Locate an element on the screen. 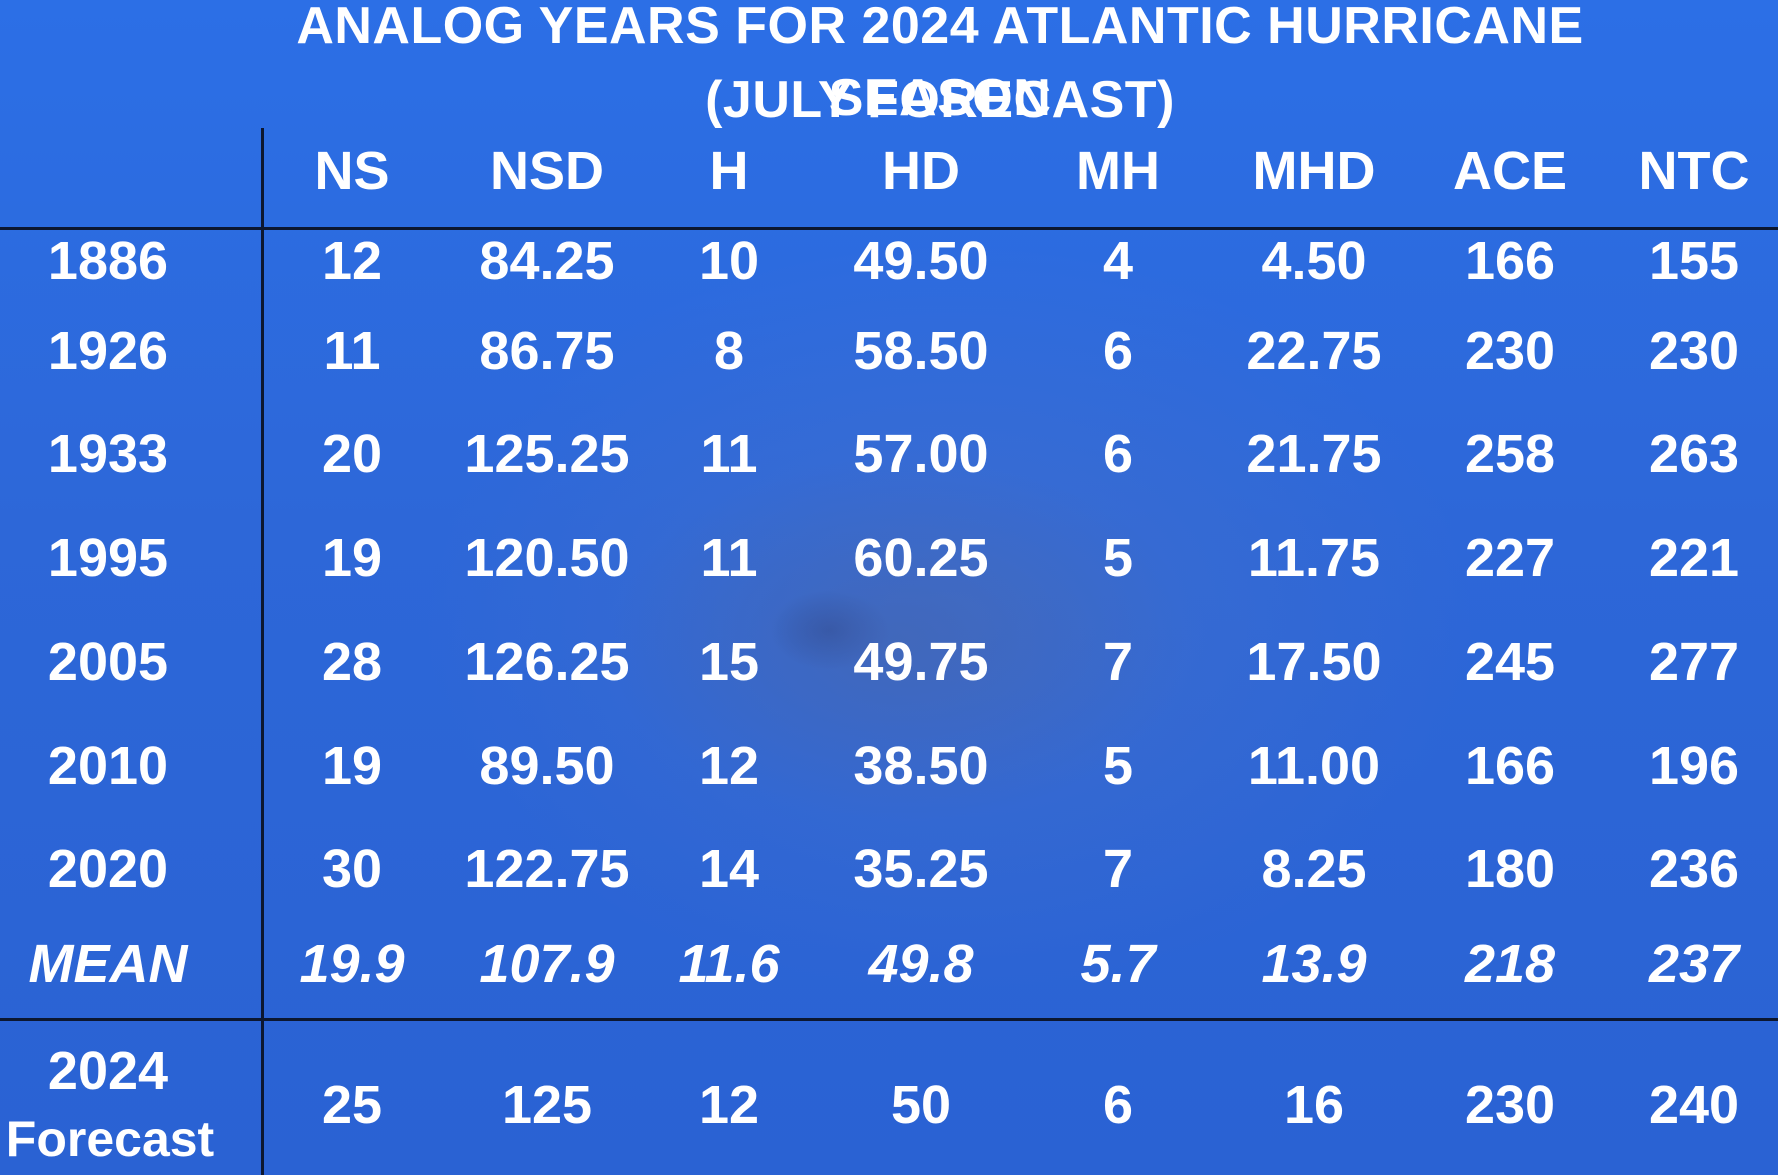 The width and height of the screenshot is (1778, 1175). table-cell: 28 is located at coordinates (352, 662).